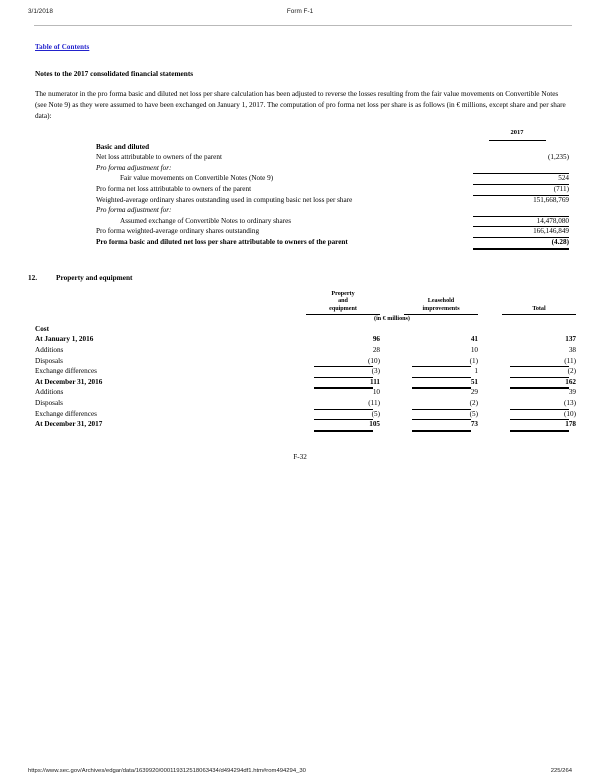 This screenshot has height=776, width=600. I want to click on ppe-column-header-property: Property and equipment, so click(355, 303).